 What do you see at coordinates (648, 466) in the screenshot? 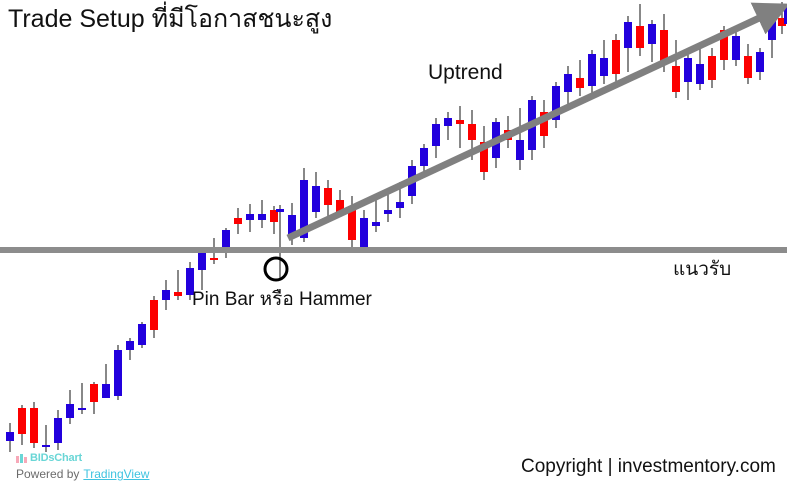
I see `copyright-label: Copyright | investmentory.com` at bounding box center [648, 466].